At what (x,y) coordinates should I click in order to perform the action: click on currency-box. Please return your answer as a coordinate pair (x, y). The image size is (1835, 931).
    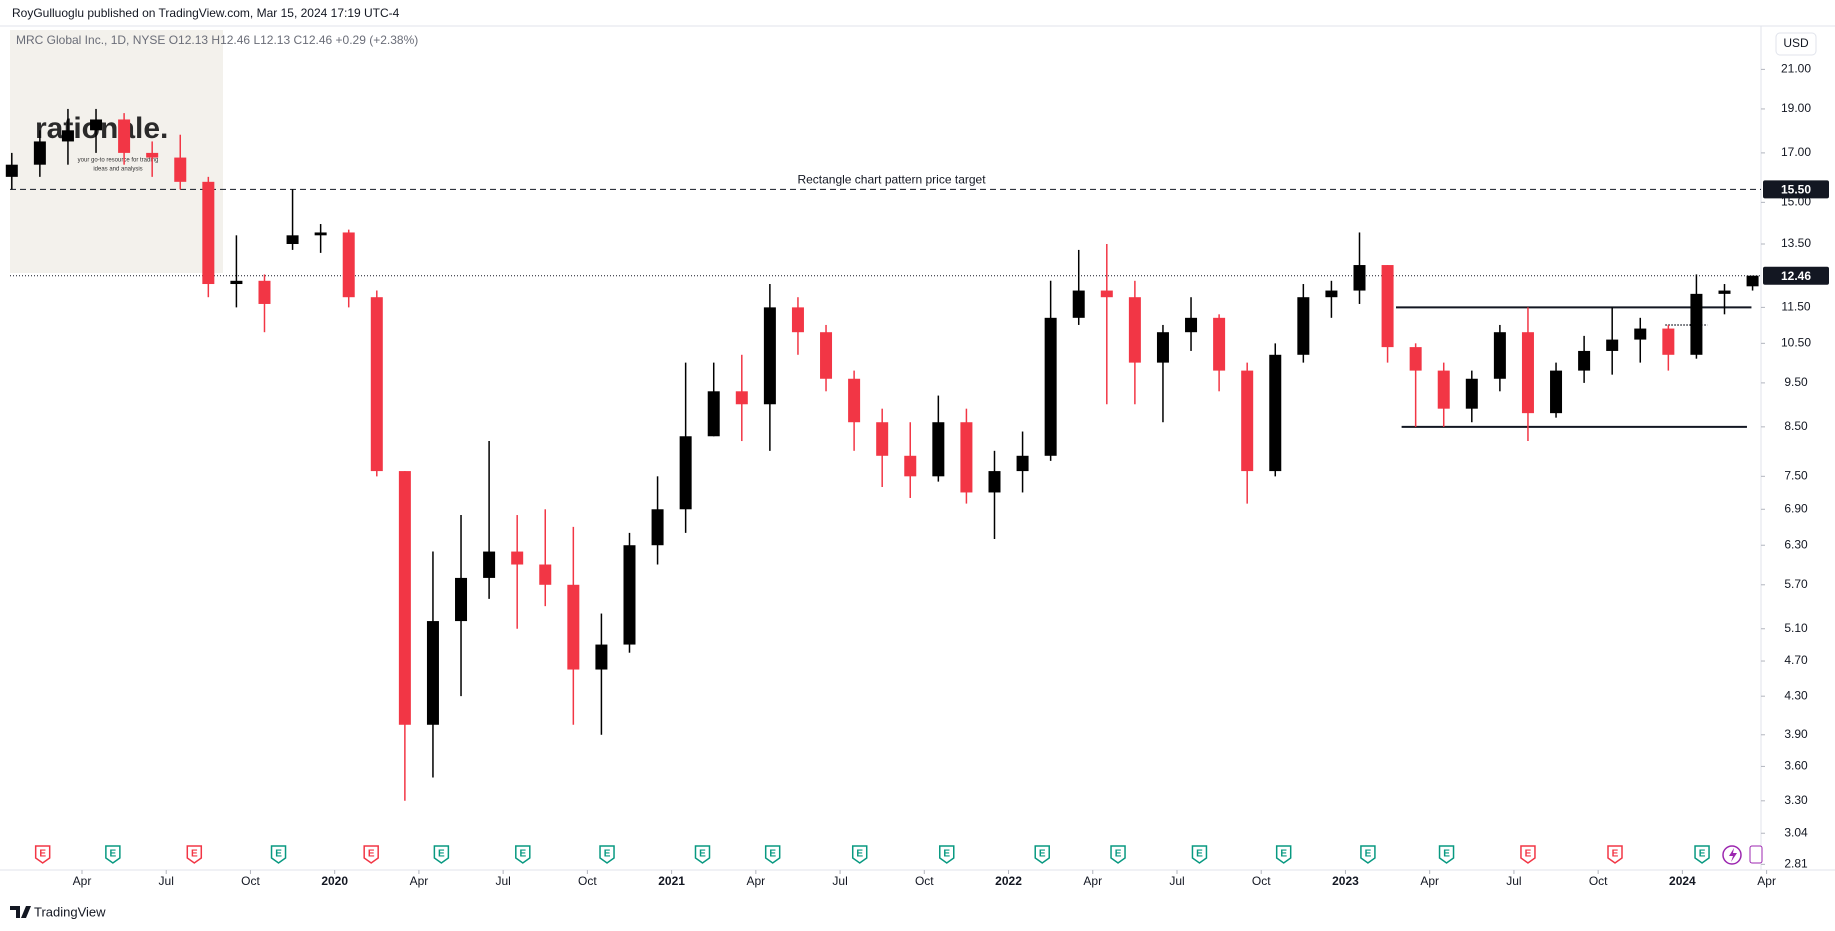
    Looking at the image, I should click on (1796, 44).